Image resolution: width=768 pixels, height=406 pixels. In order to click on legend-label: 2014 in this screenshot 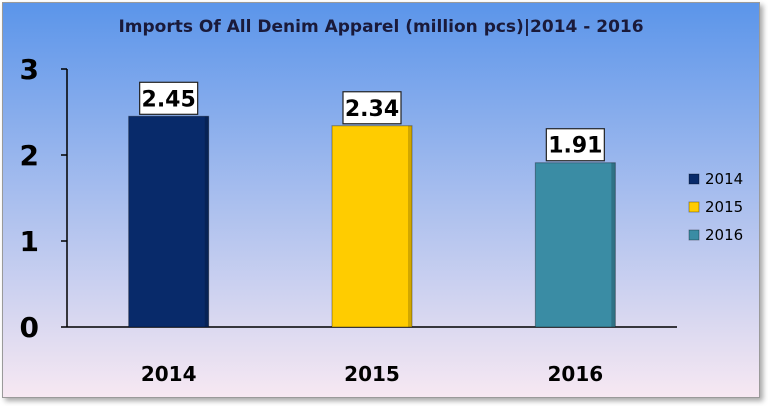, I will do `click(724, 179)`.